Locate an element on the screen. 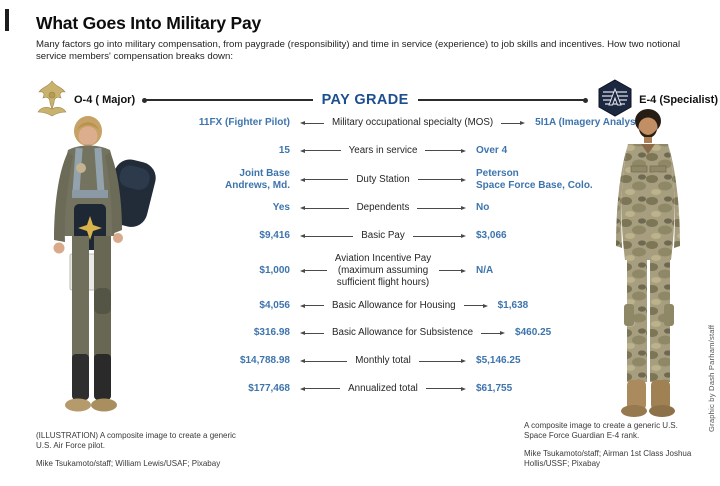 The width and height of the screenshot is (720, 486). comparison-row: $9,416 Basic Pay $3,066 is located at coordinates (375, 236).